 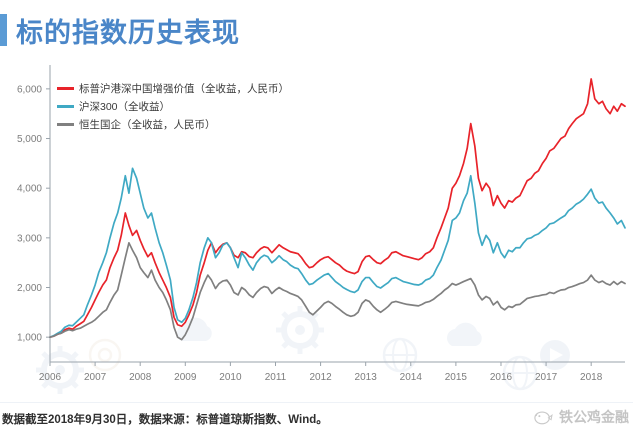 What do you see at coordinates (125, 106) in the screenshot?
I see `legend-item-label: 沪深300（全收益）` at bounding box center [125, 106].